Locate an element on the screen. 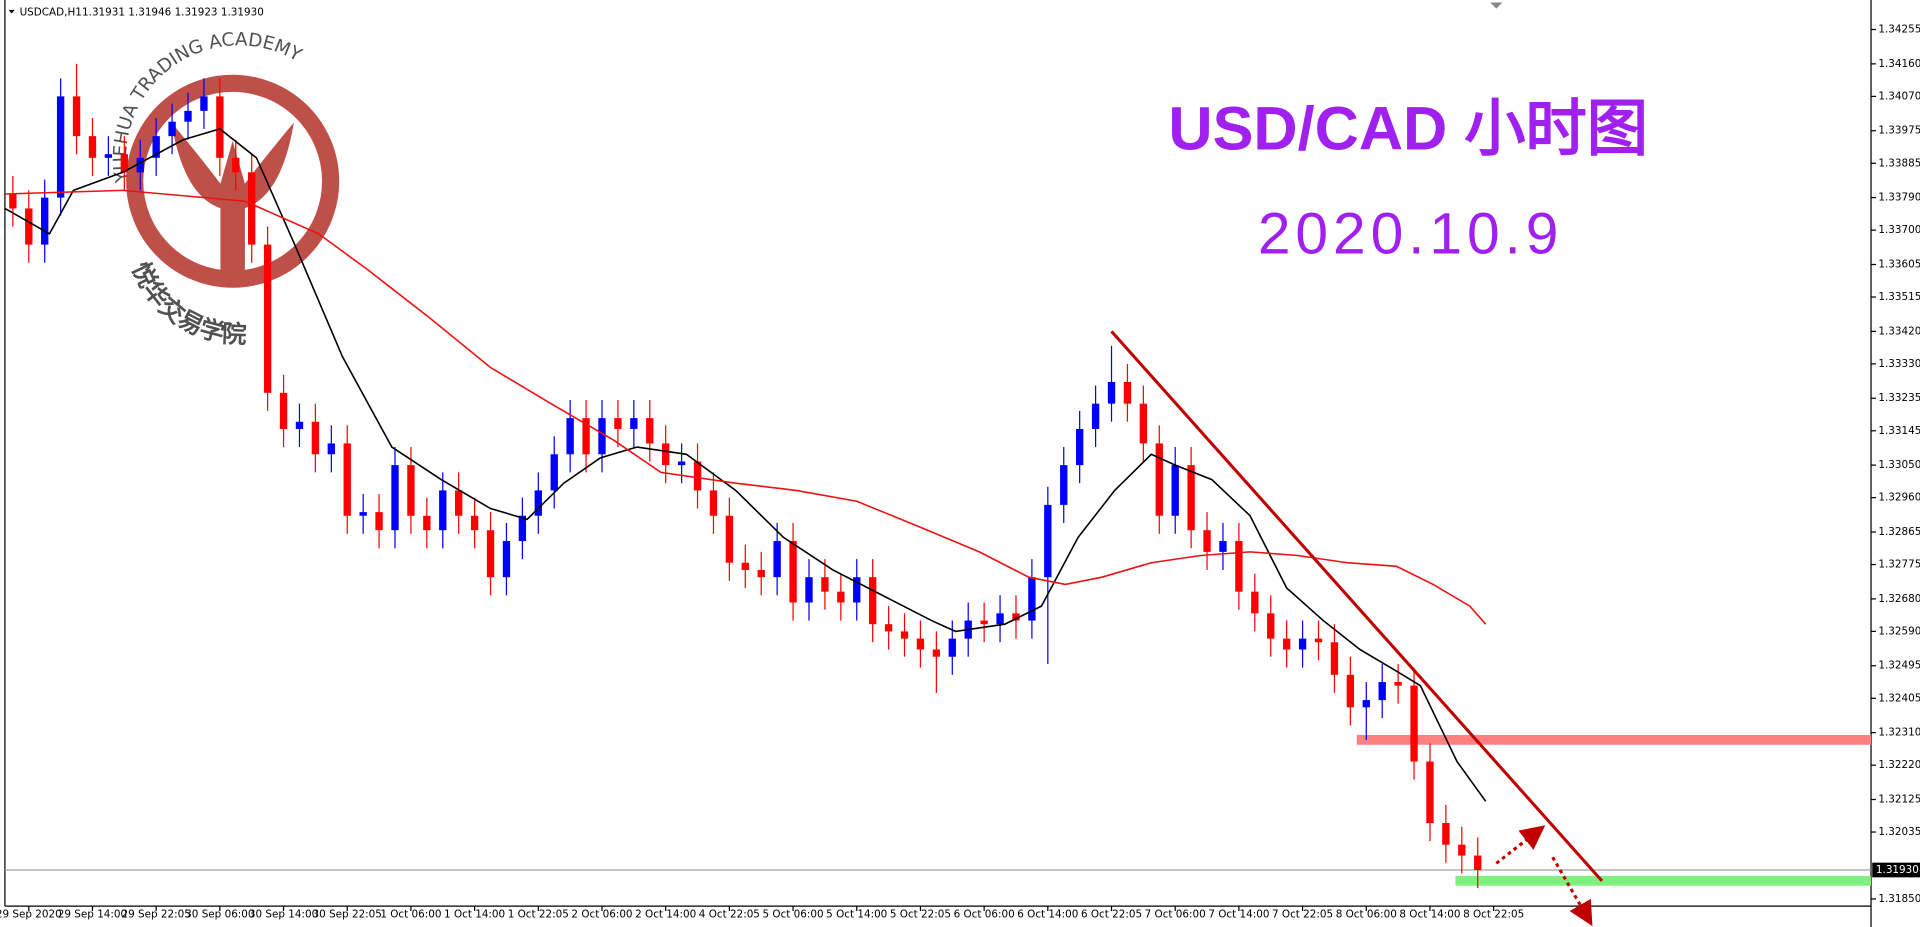  symbol-toggle is located at coordinates (11, 11).